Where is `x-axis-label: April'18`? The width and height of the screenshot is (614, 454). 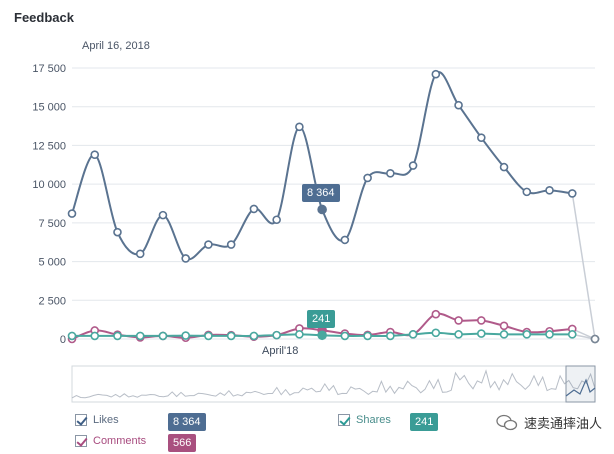
x-axis-label: April'18 is located at coordinates (280, 351).